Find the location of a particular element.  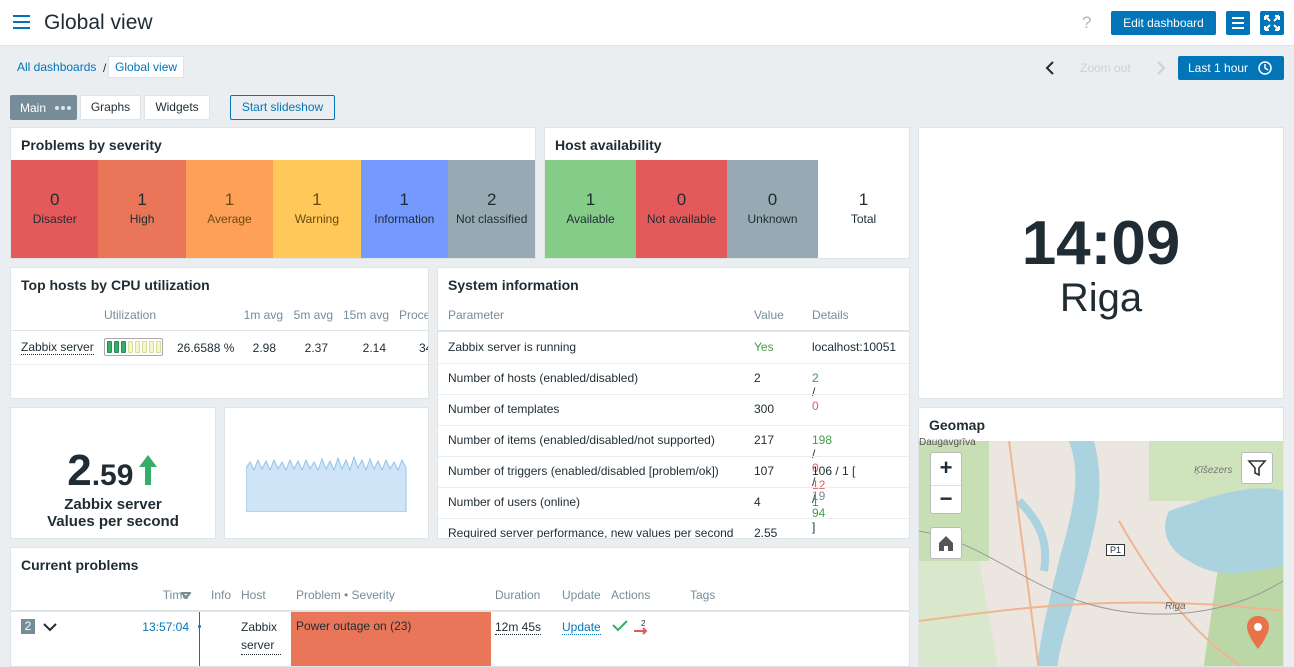

period-button: Last 1 hour is located at coordinates (1231, 68).